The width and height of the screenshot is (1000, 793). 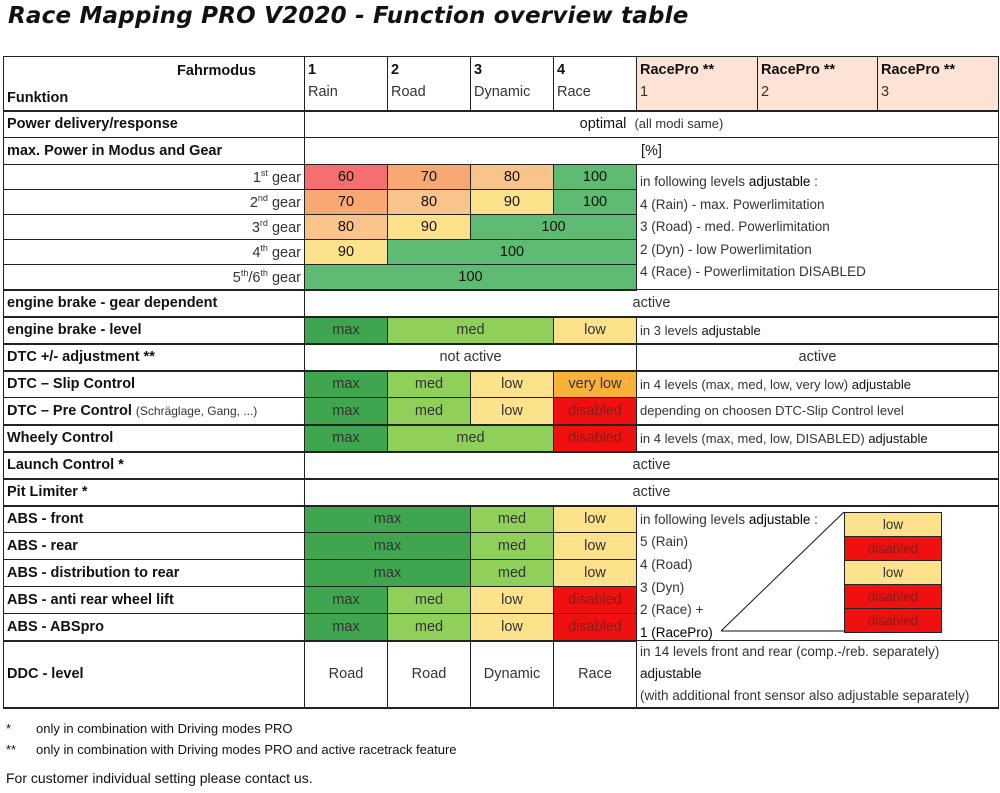 What do you see at coordinates (651, 492) in the screenshot?
I see `pit-value: active` at bounding box center [651, 492].